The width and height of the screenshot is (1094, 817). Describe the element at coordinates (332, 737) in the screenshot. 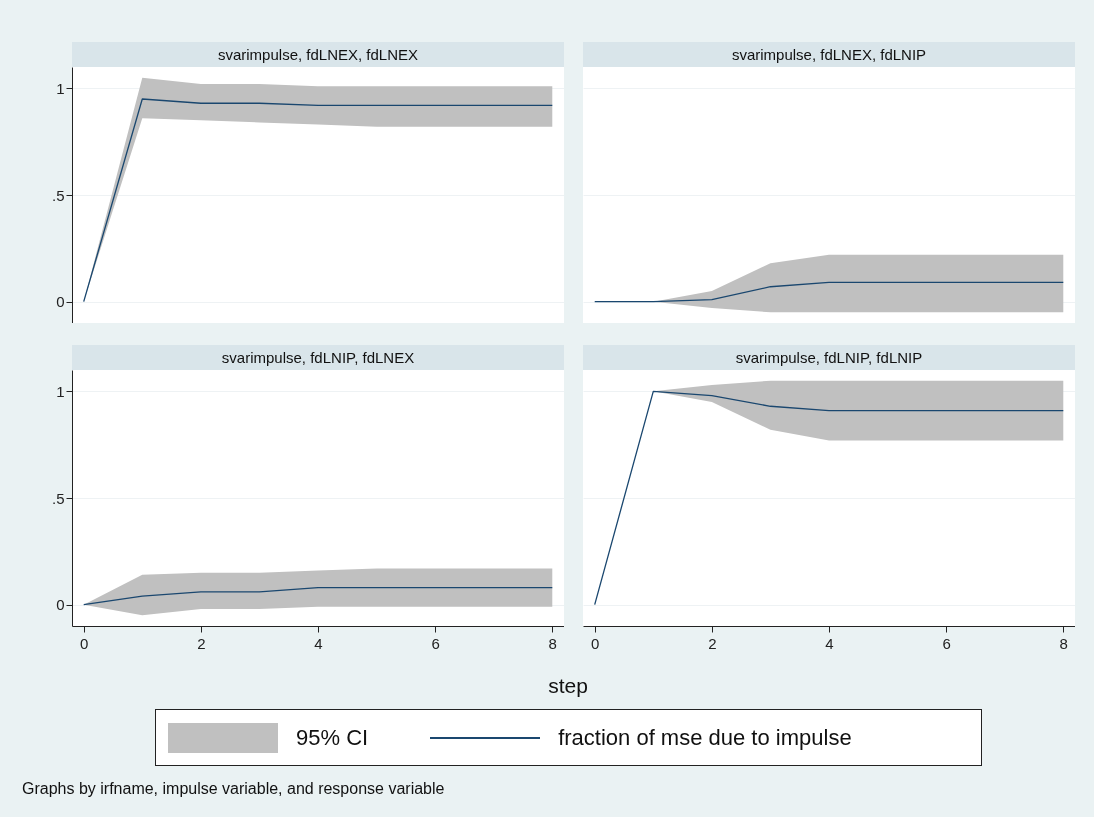

I see `text: 95% CI` at that location.